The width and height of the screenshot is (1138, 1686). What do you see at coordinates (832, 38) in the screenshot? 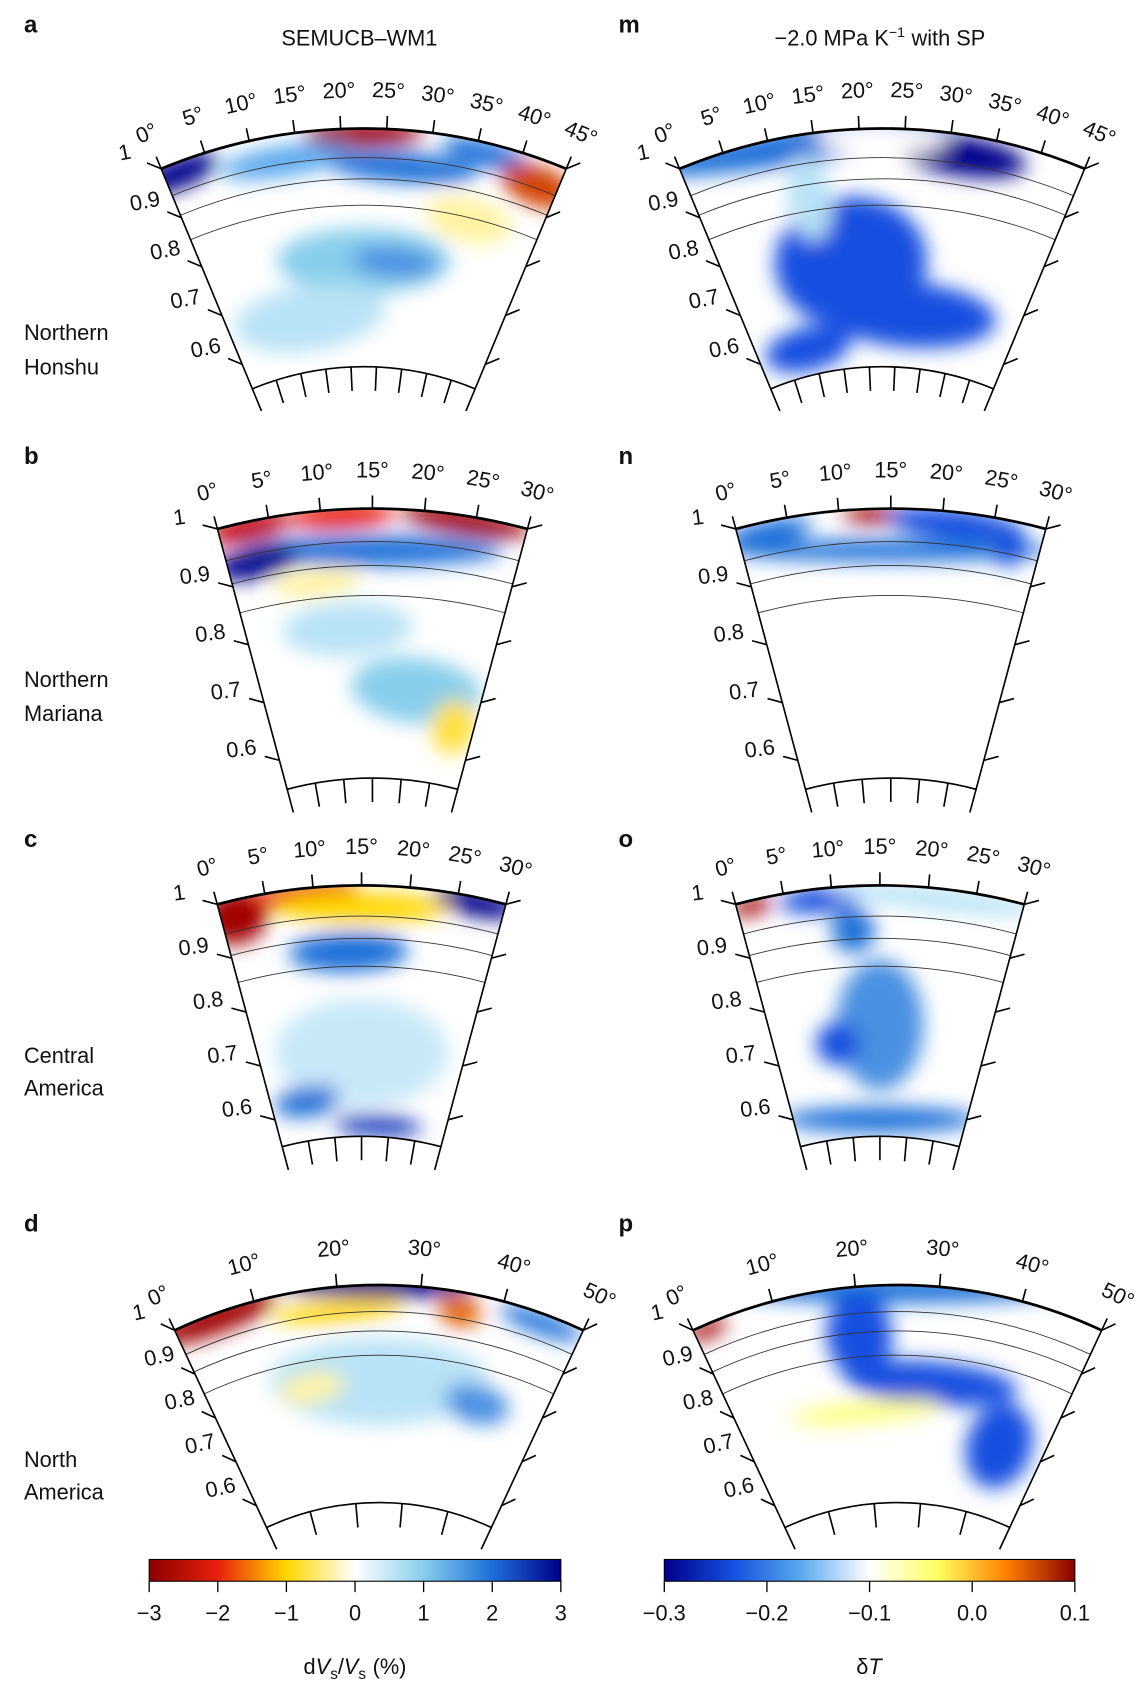
I see `title-text: −2.0 MPa K` at bounding box center [832, 38].